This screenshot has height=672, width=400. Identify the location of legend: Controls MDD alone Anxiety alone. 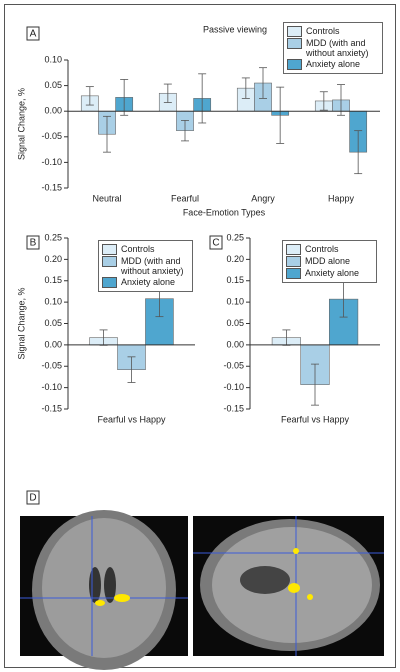
(329, 261).